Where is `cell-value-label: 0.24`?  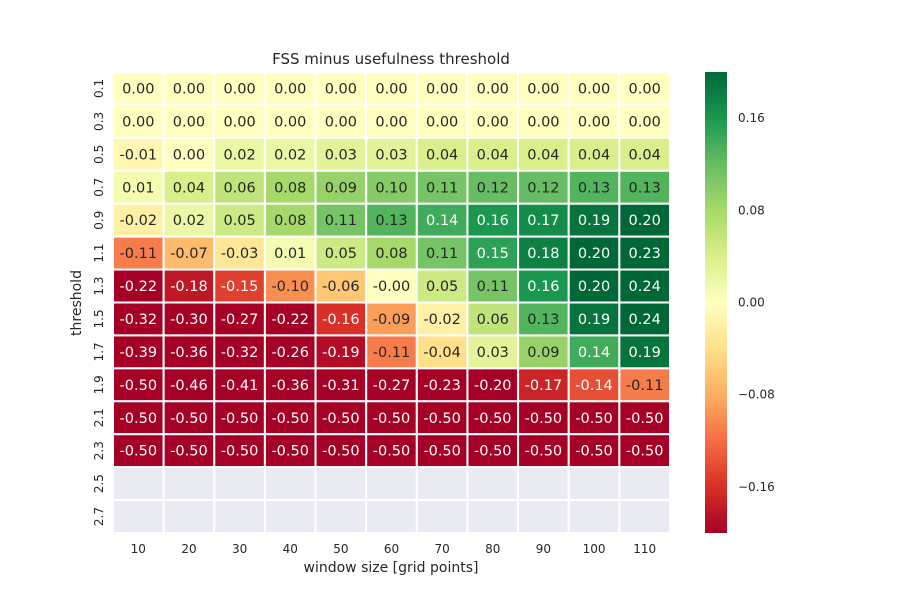
cell-value-label: 0.24 is located at coordinates (645, 320).